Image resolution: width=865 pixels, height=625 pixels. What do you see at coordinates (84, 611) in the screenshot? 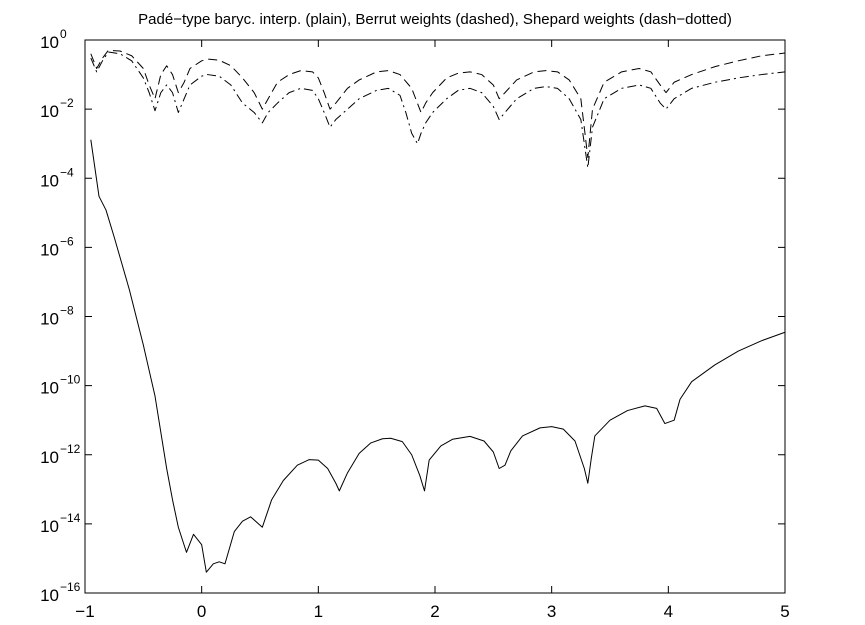
I see `x-tick-label: −1` at bounding box center [84, 611].